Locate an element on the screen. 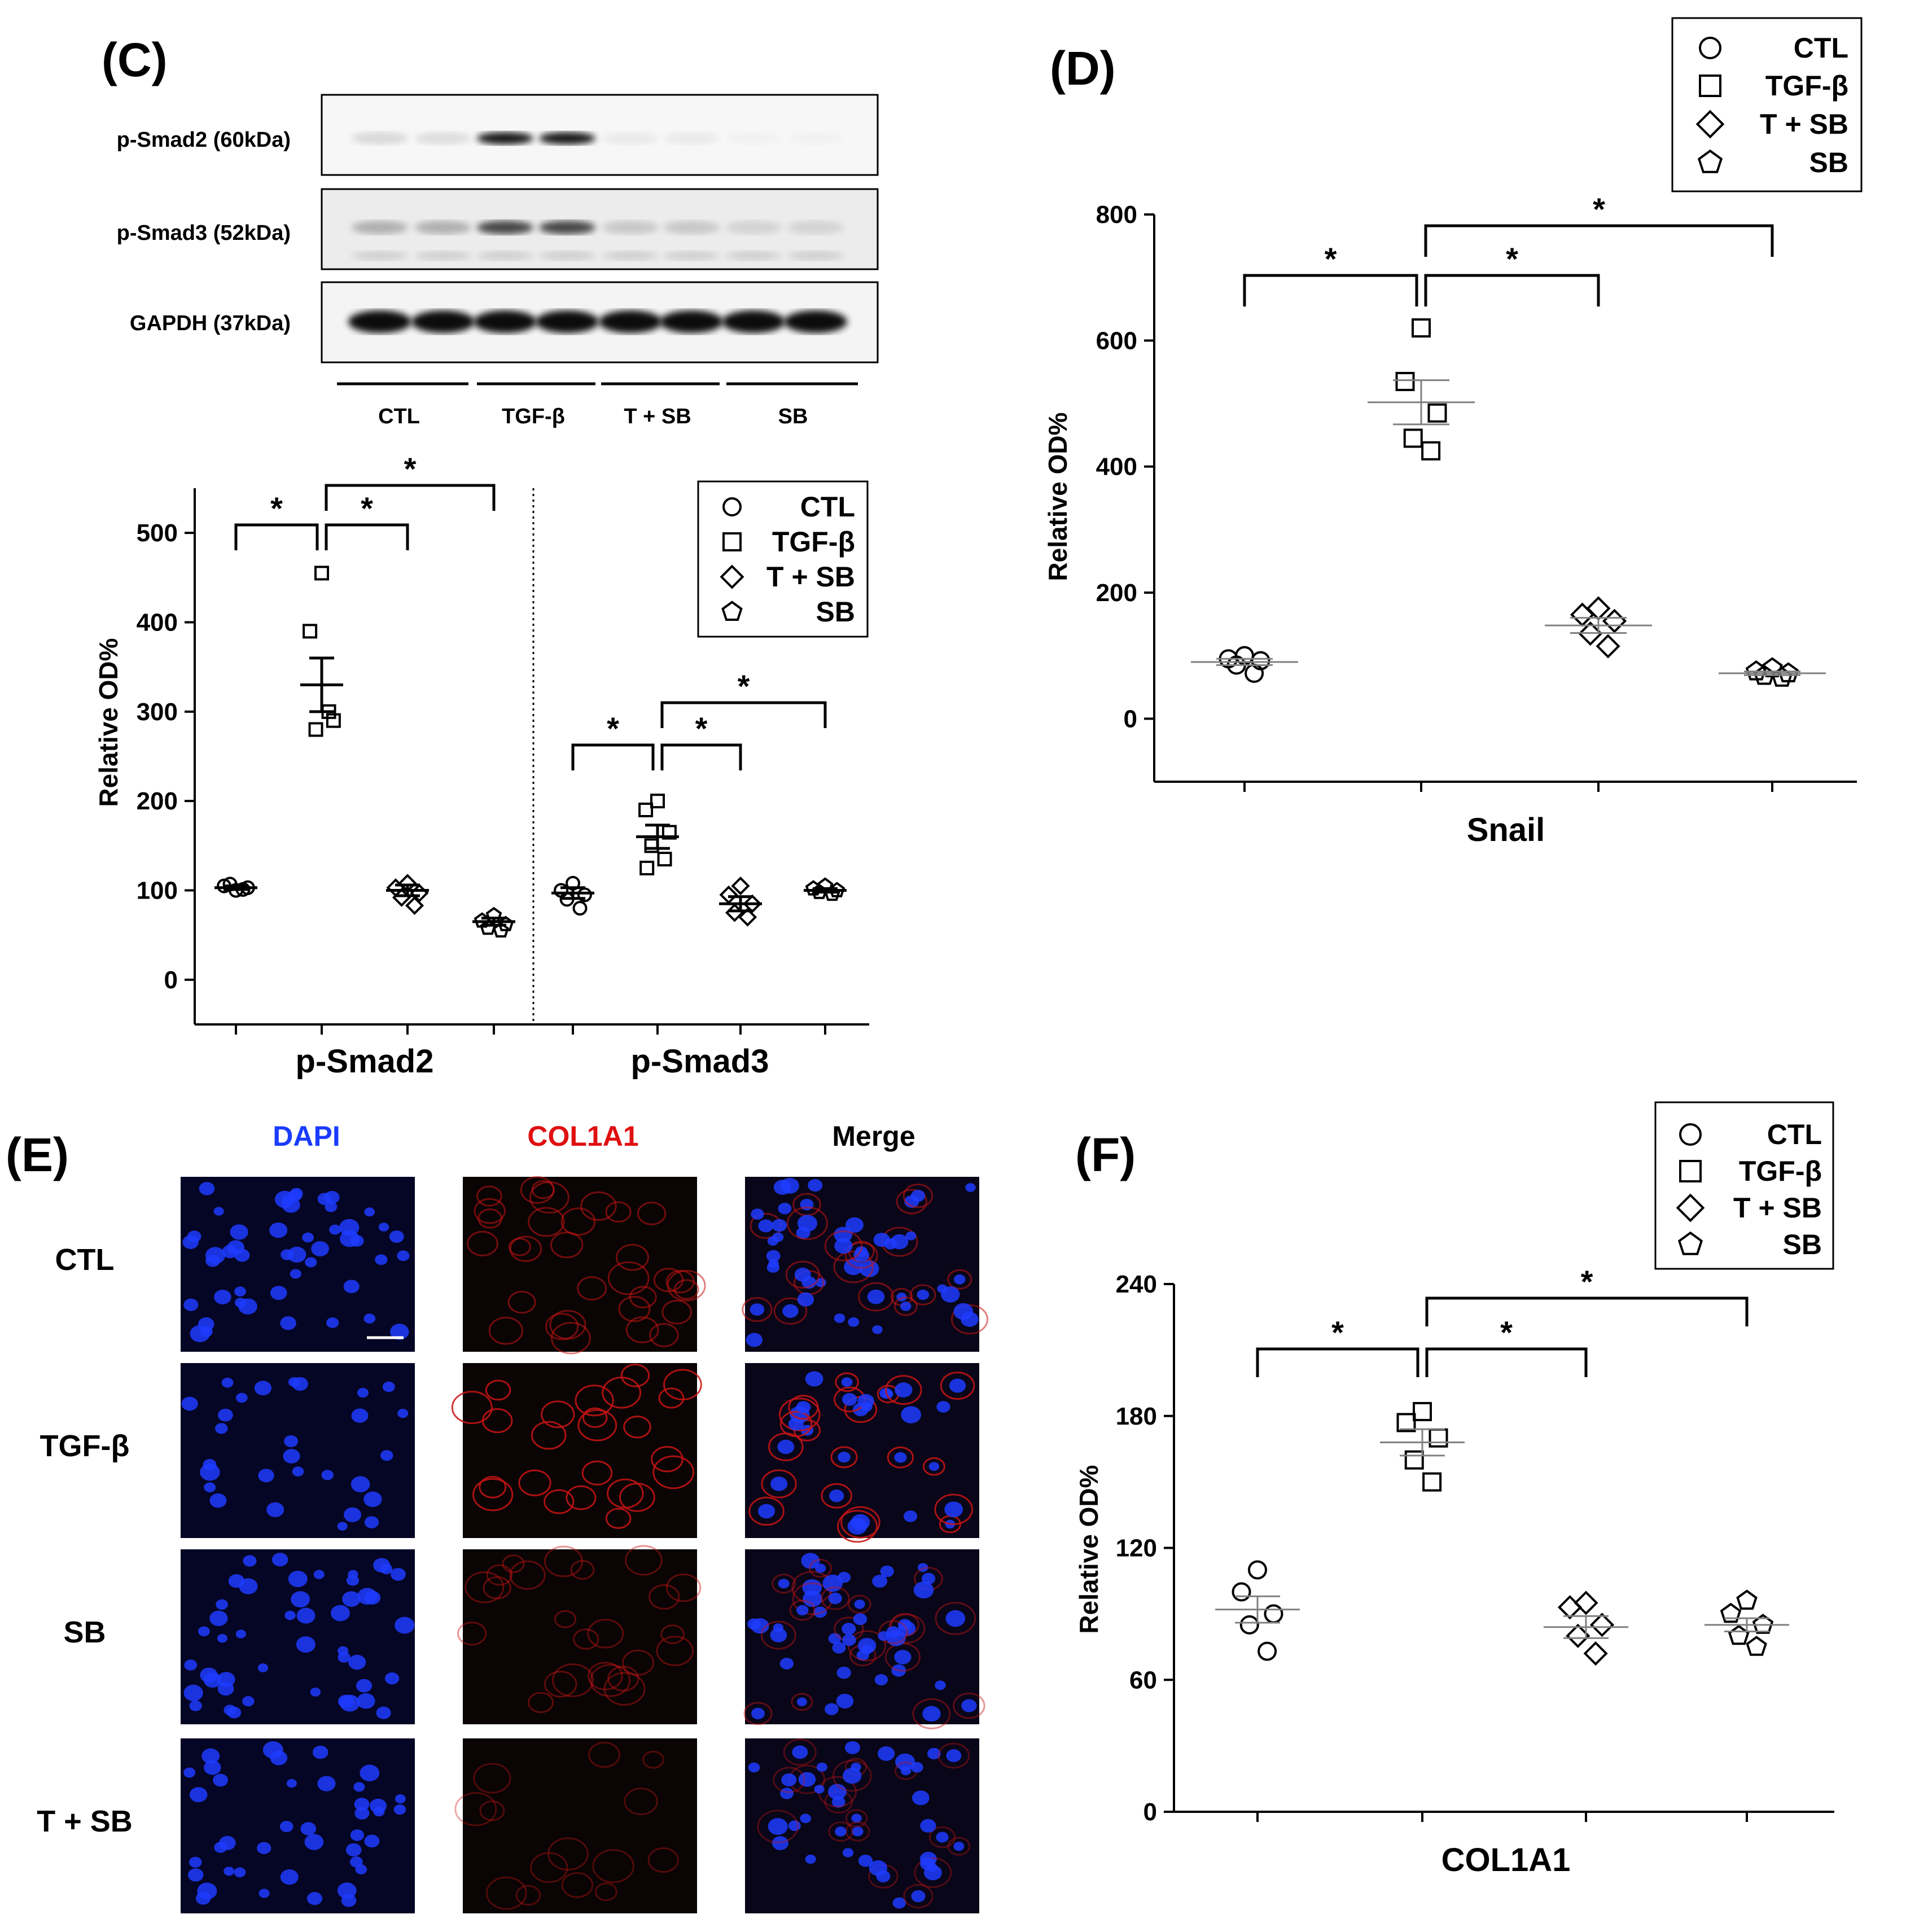  if-row-label: SB is located at coordinates (84, 1632).